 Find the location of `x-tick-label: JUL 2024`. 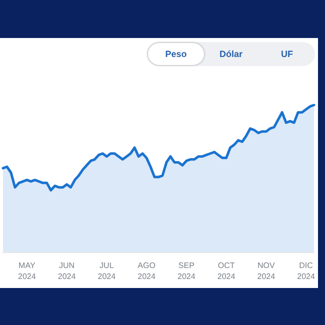

x-tick-label: JUL 2024 is located at coordinates (107, 271).